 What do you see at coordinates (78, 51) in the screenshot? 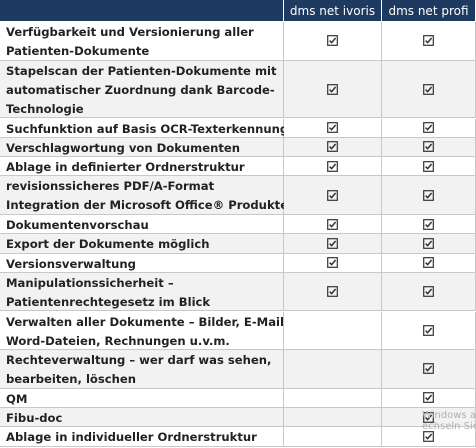
I see `feature-text: Patienten-Dokumente` at bounding box center [78, 51].